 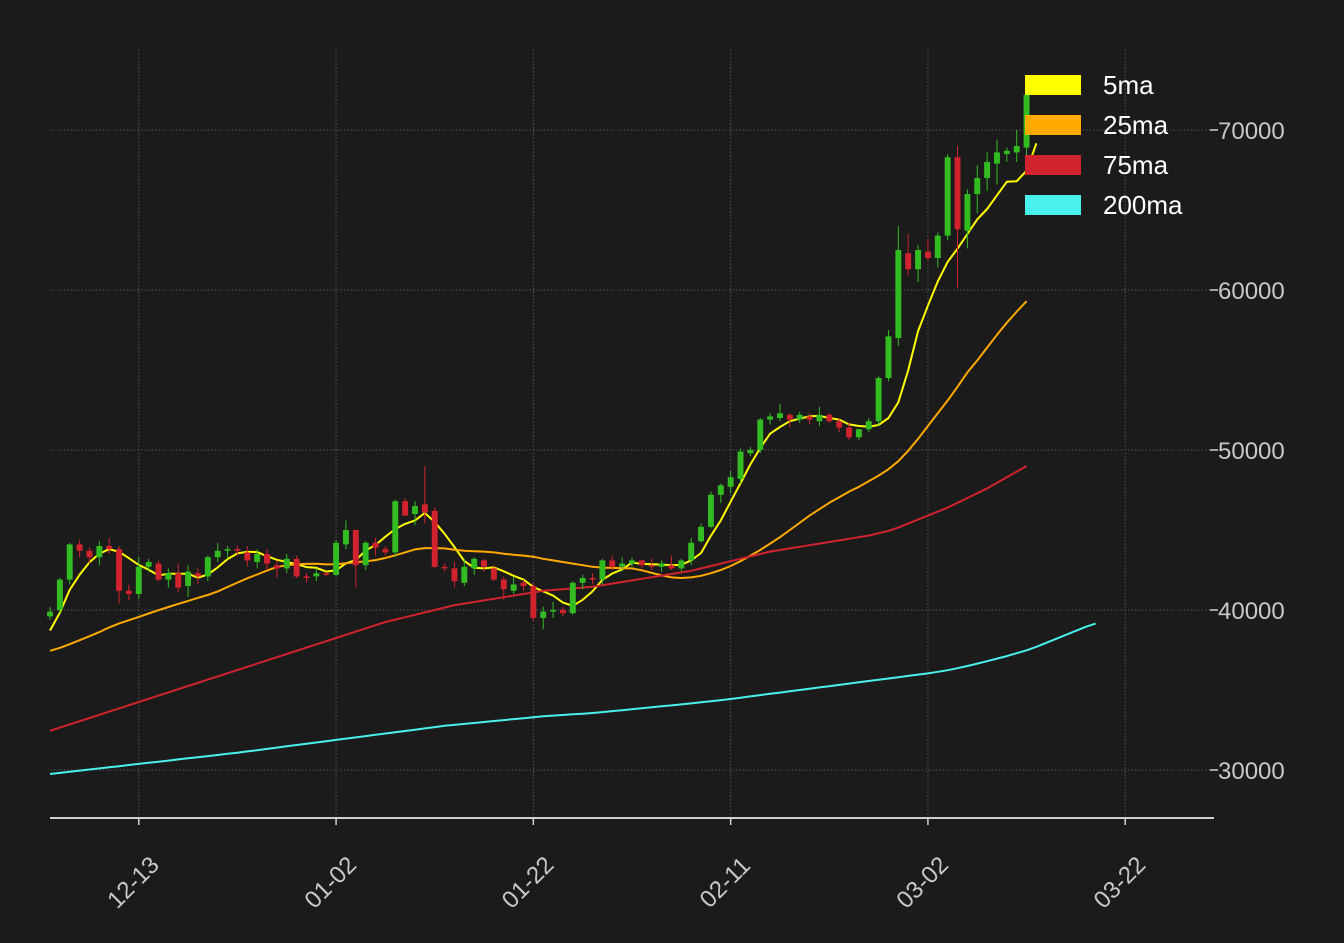 What do you see at coordinates (1251, 771) in the screenshot?
I see `y-tick-label: 30000` at bounding box center [1251, 771].